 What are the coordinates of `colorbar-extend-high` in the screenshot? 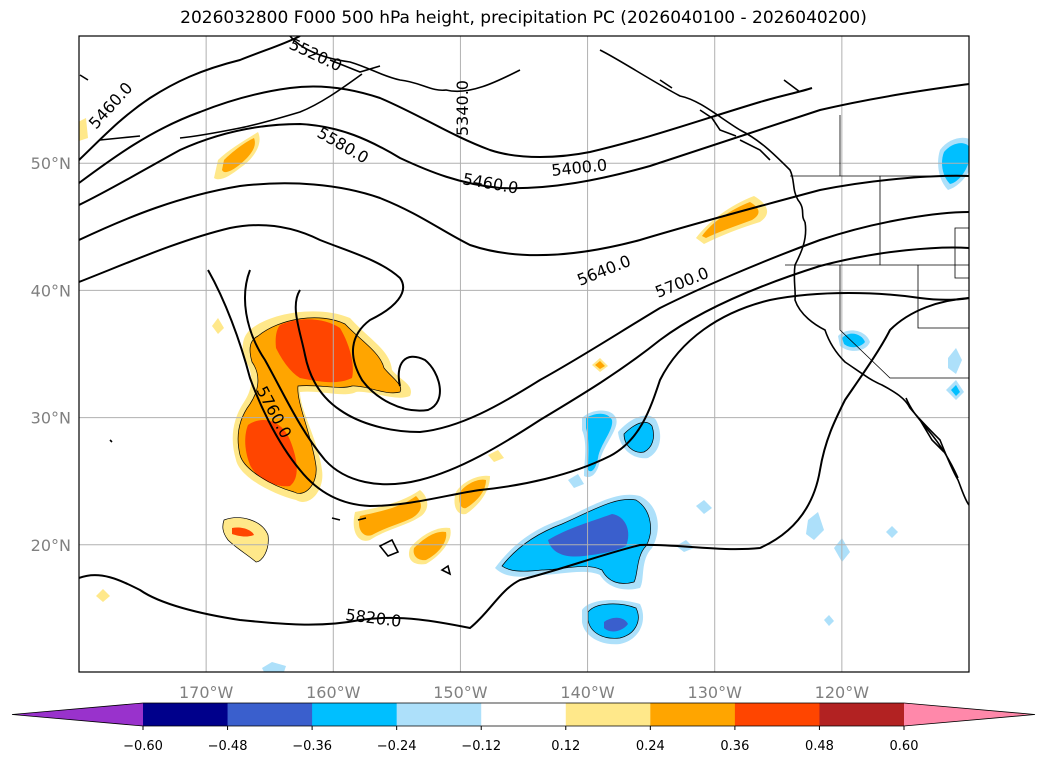 It's located at (969, 714).